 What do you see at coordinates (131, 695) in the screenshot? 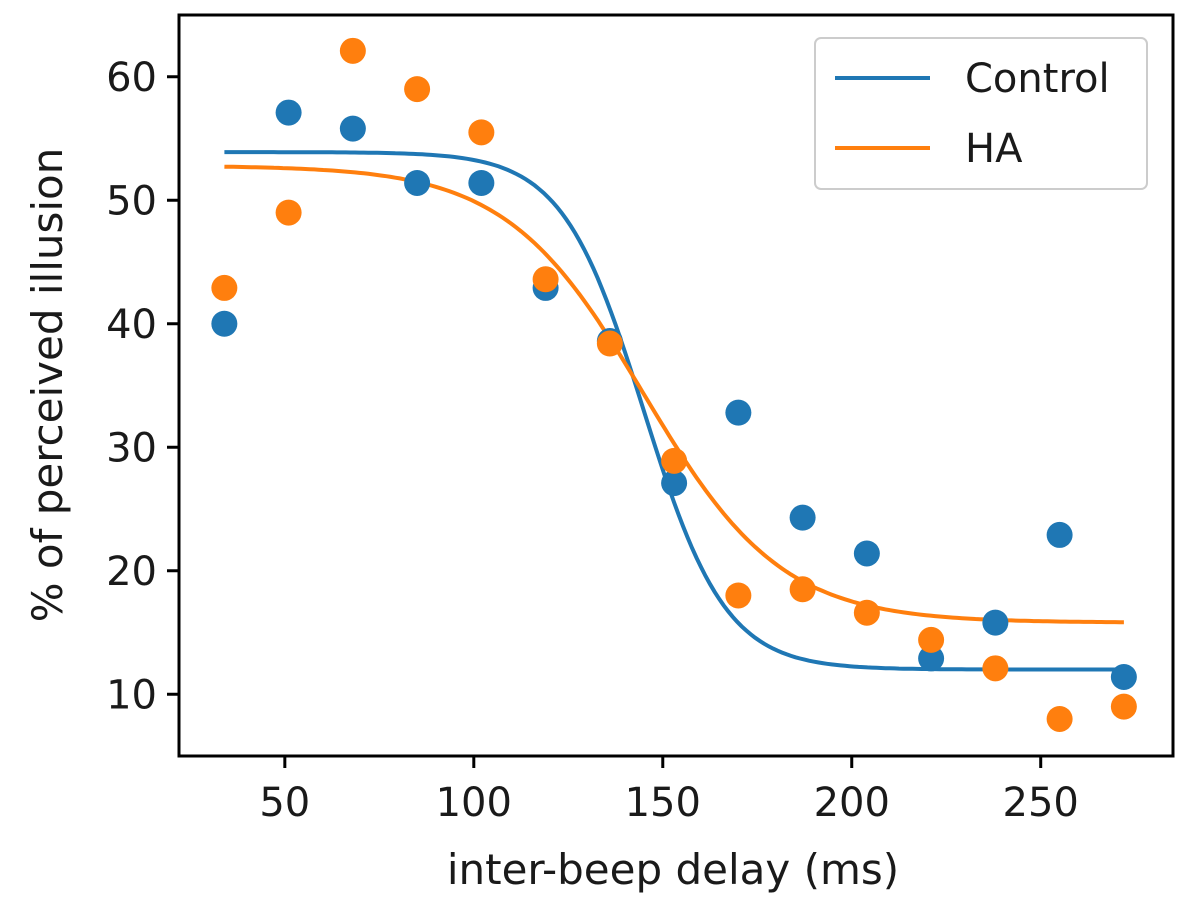
I see `y-tick-label: 10` at bounding box center [131, 695].